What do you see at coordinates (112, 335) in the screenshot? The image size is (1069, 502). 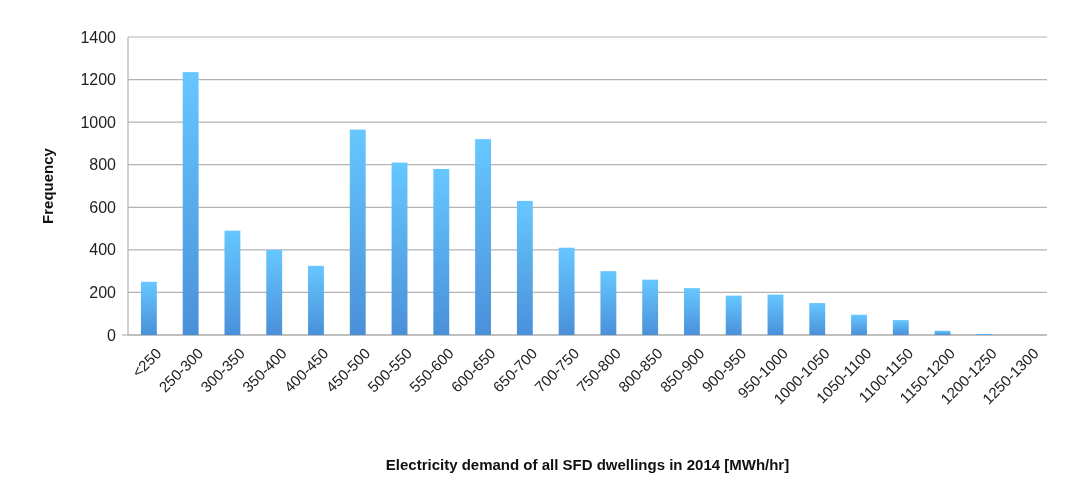 I see `y-tick-label: 0` at bounding box center [112, 335].